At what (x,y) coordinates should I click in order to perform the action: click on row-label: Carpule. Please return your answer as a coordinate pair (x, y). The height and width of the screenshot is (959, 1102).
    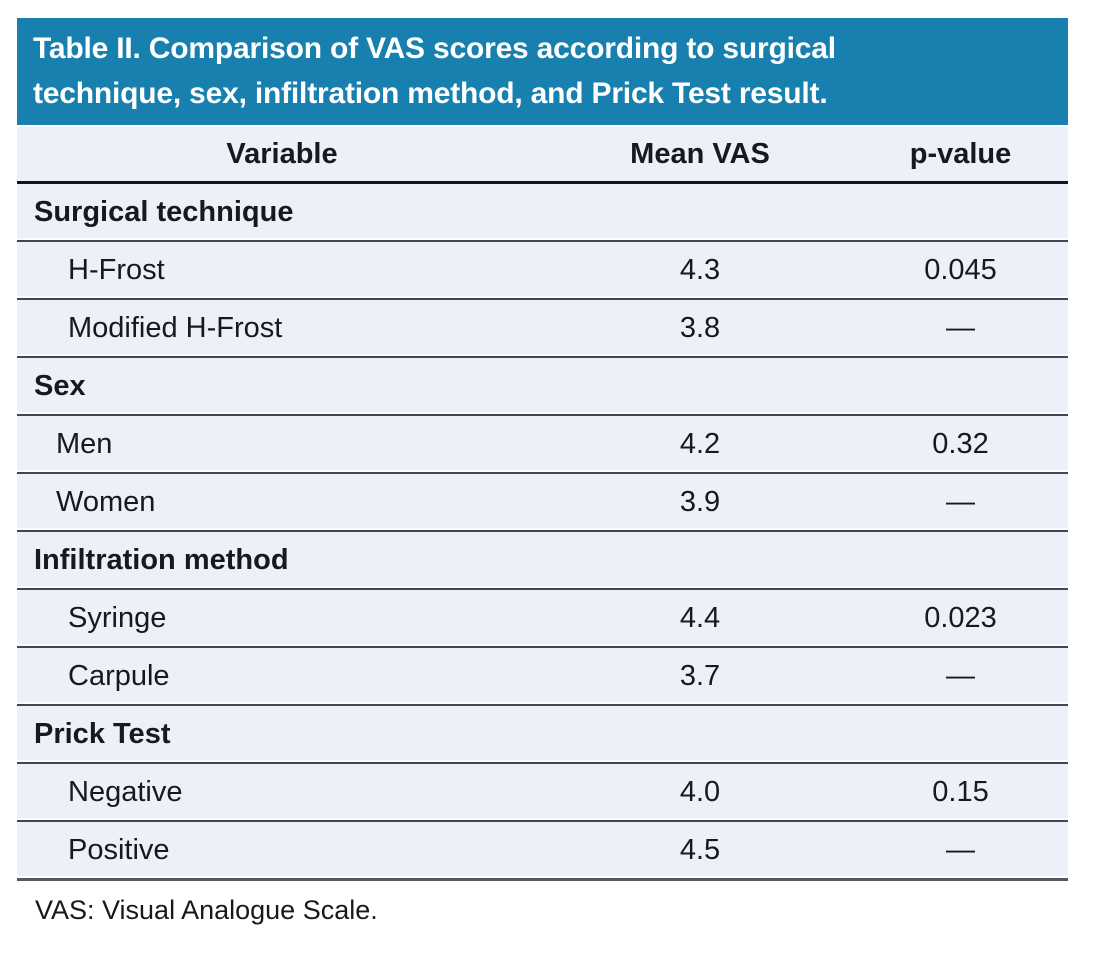
    Looking at the image, I should click on (282, 676).